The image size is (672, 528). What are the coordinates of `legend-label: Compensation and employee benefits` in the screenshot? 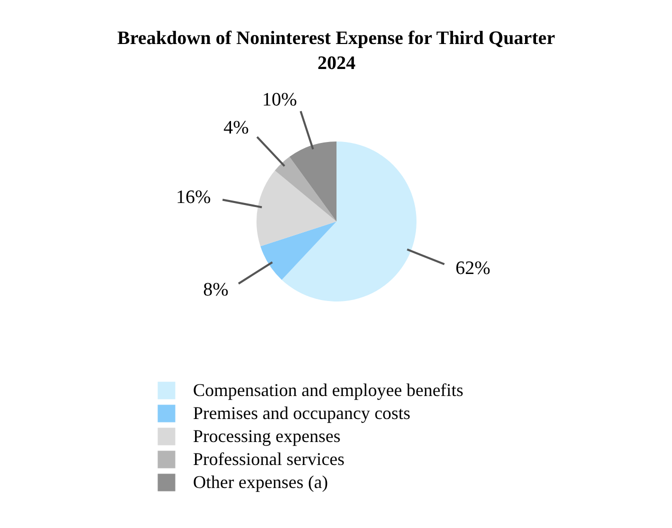 It's located at (328, 390).